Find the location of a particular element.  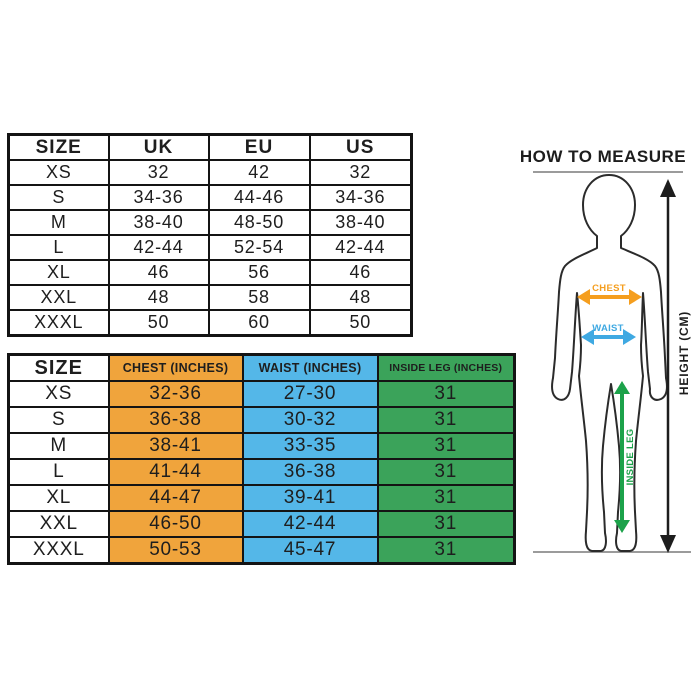

body-silhouette is located at coordinates (609, 363).